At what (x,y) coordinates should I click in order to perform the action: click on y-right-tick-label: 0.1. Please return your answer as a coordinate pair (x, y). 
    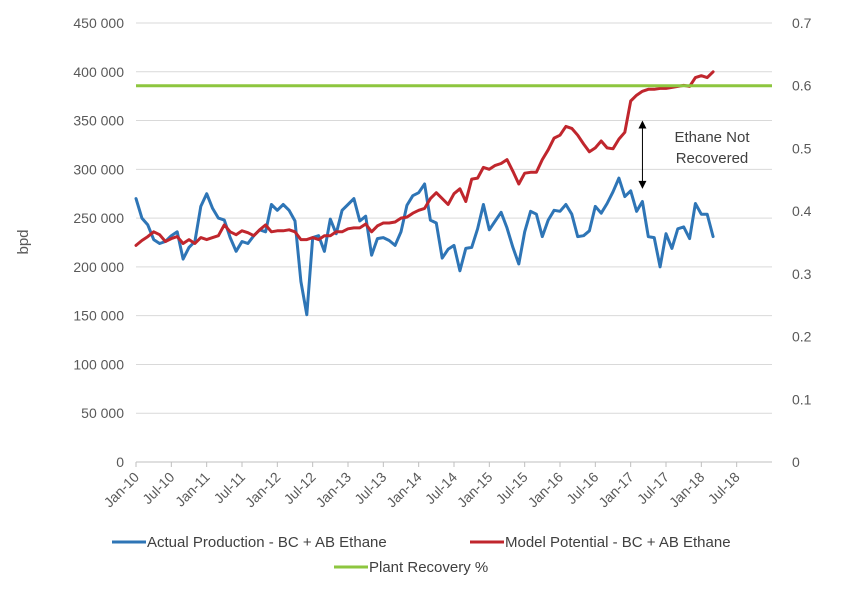
    Looking at the image, I should click on (802, 399).